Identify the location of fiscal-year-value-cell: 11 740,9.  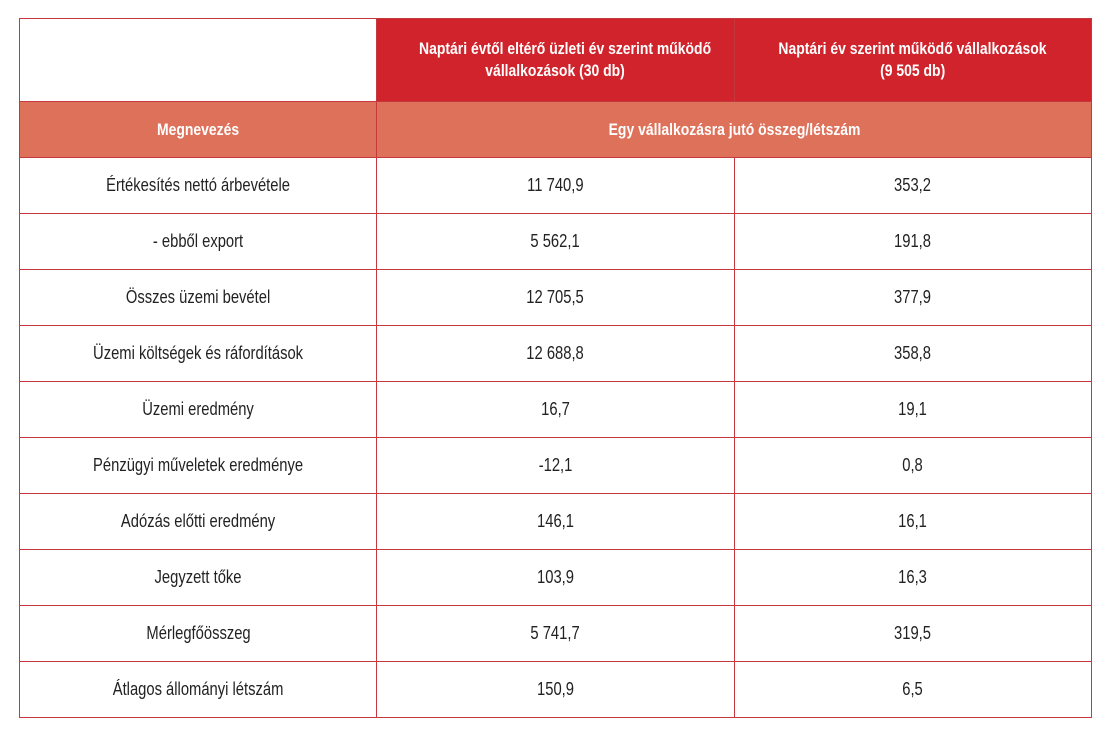
(555, 185).